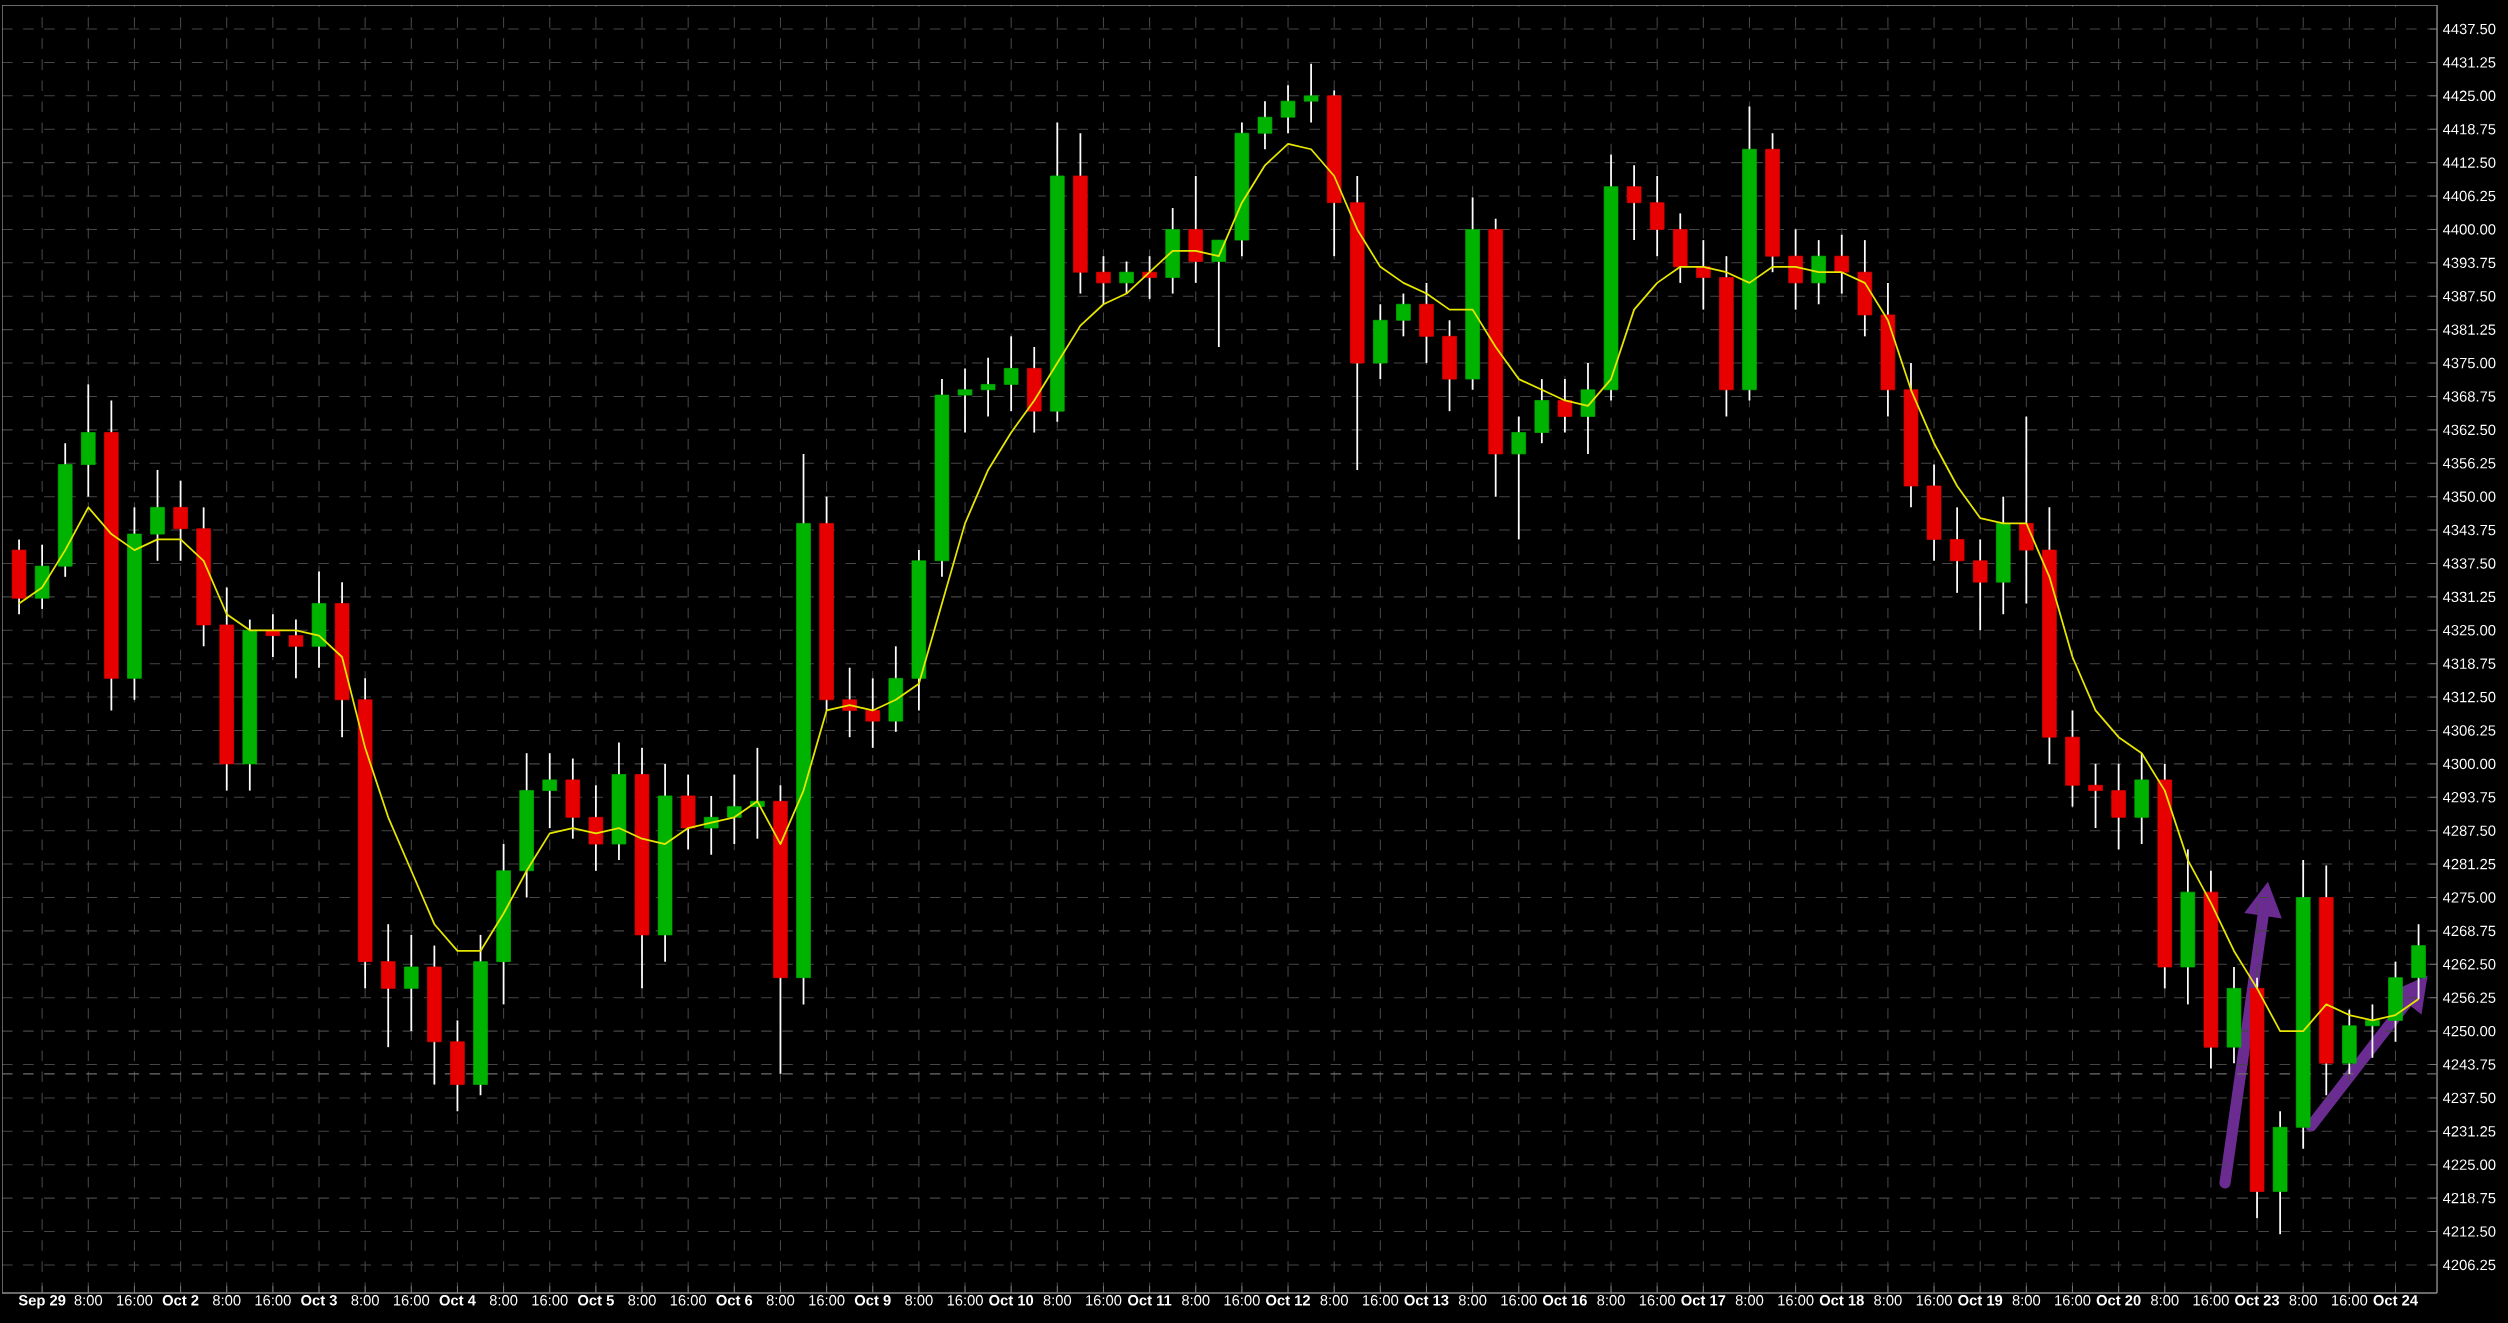  Describe the element at coordinates (1011, 1300) in the screenshot. I see `x-tick-label: Oct 10` at that location.